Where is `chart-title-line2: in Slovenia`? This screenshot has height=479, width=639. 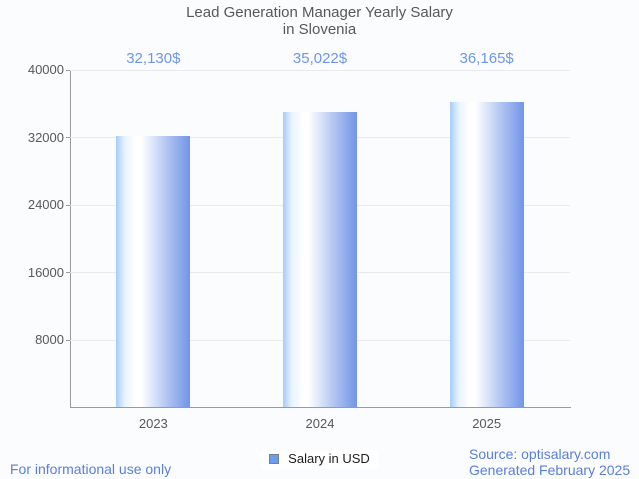 chart-title-line2: in Slovenia is located at coordinates (319, 29).